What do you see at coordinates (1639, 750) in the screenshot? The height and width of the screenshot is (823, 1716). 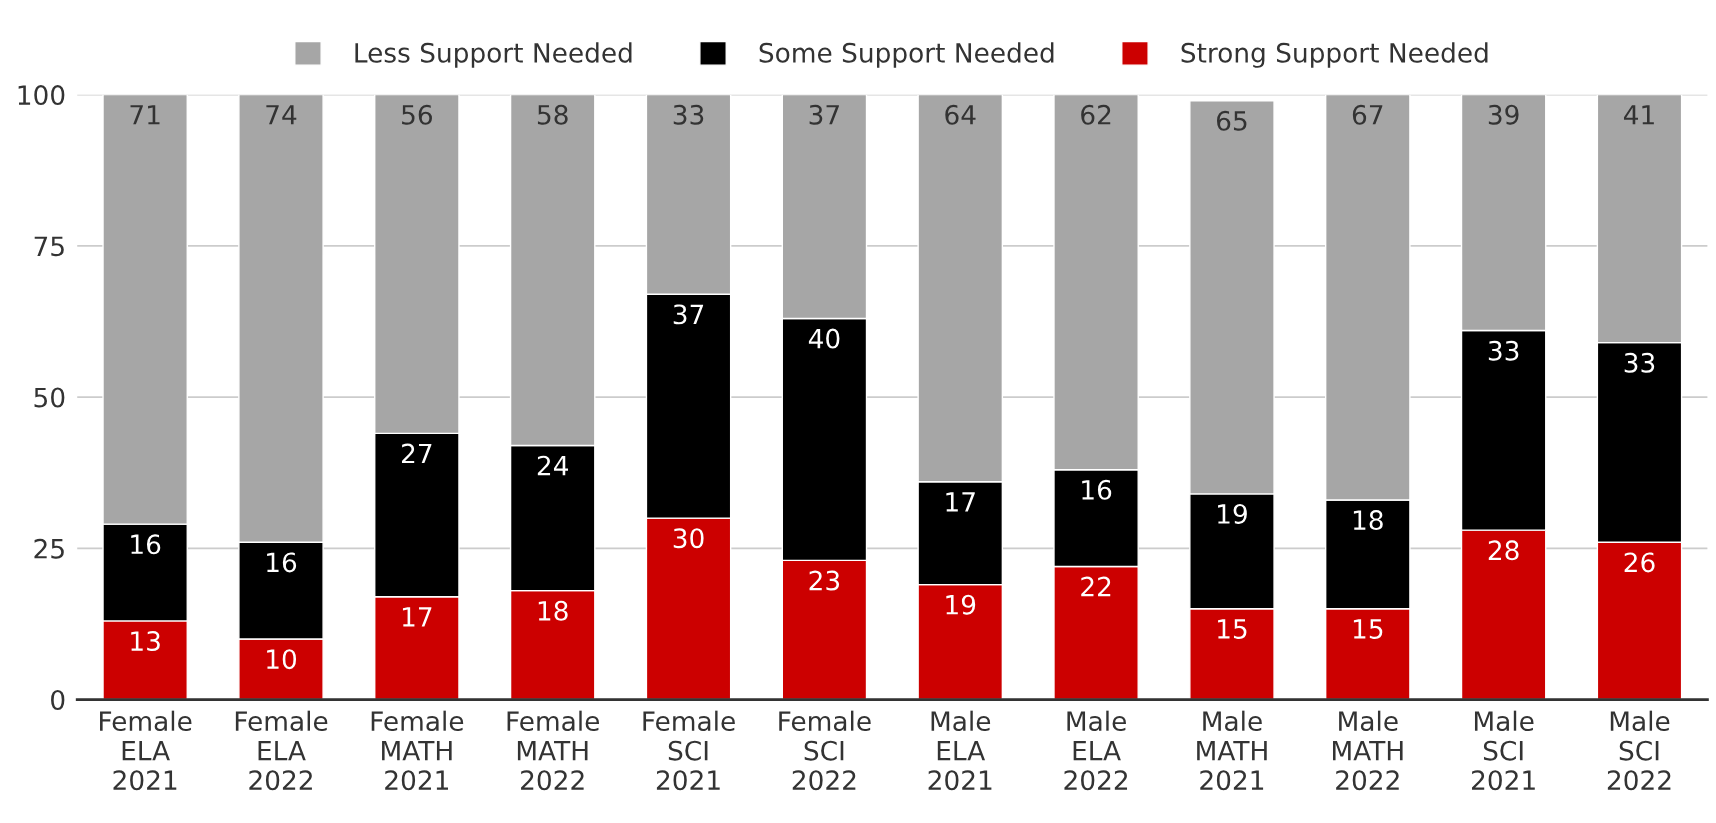 I see `x-tick-label: Male SCI 2022` at bounding box center [1639, 750].